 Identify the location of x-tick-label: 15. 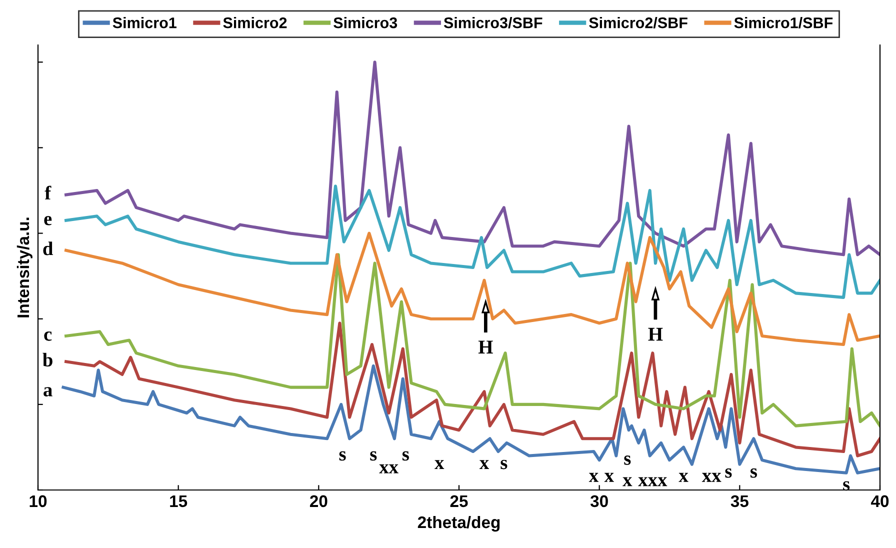
(179, 501).